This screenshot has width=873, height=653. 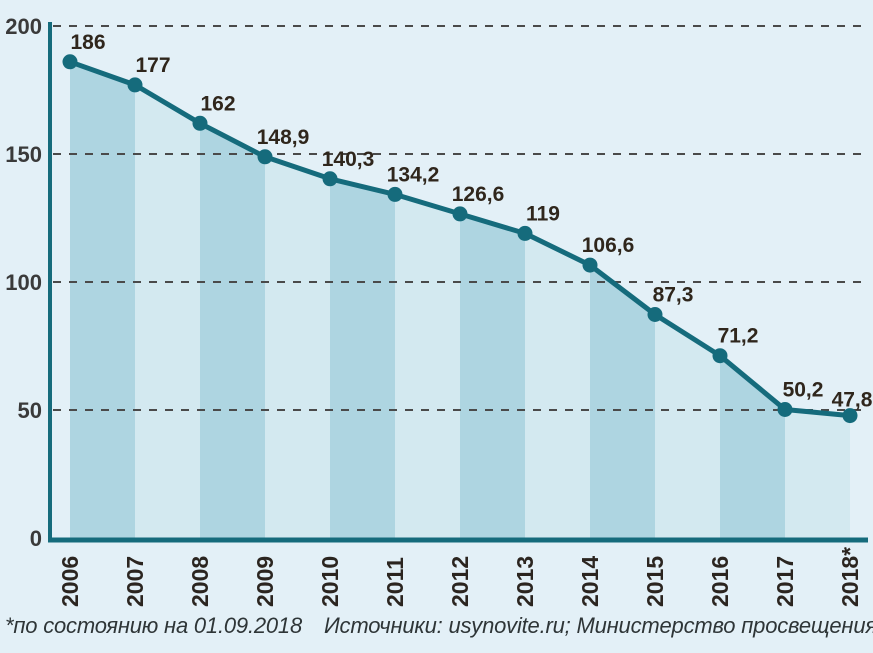 What do you see at coordinates (852, 400) in the screenshot?
I see `value-label: 47,8` at bounding box center [852, 400].